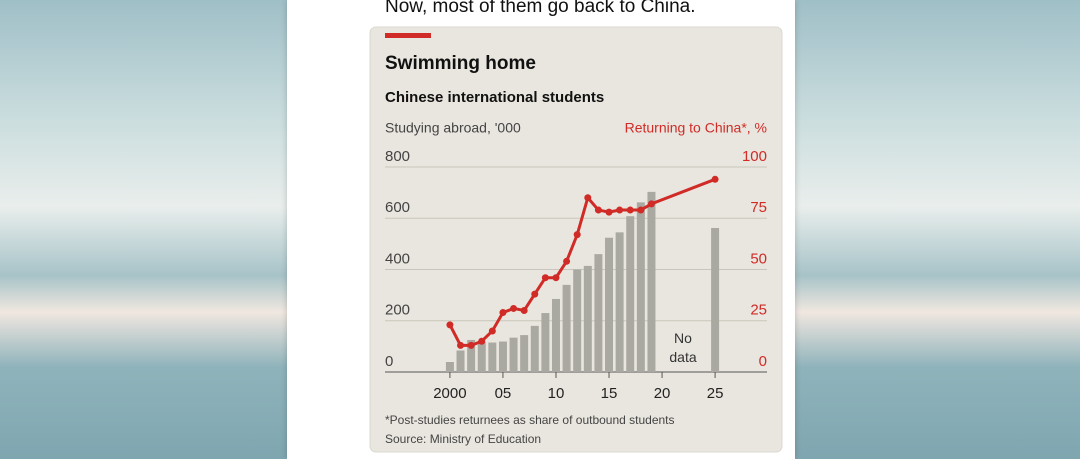 This screenshot has width=1080, height=459. I want to click on annotation: No data, so click(682, 347).